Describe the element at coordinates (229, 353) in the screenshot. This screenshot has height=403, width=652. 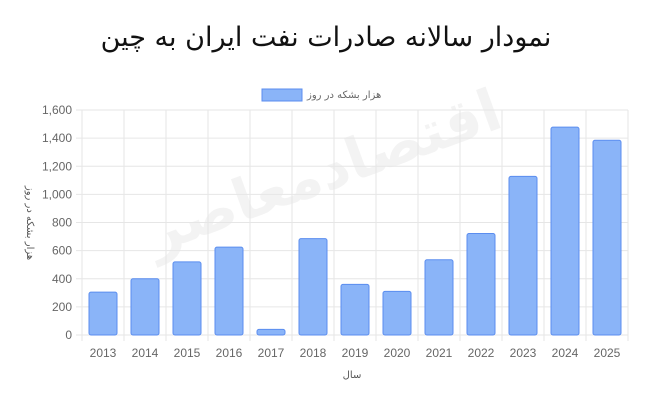
I see `x-tick-label: 2016` at that location.